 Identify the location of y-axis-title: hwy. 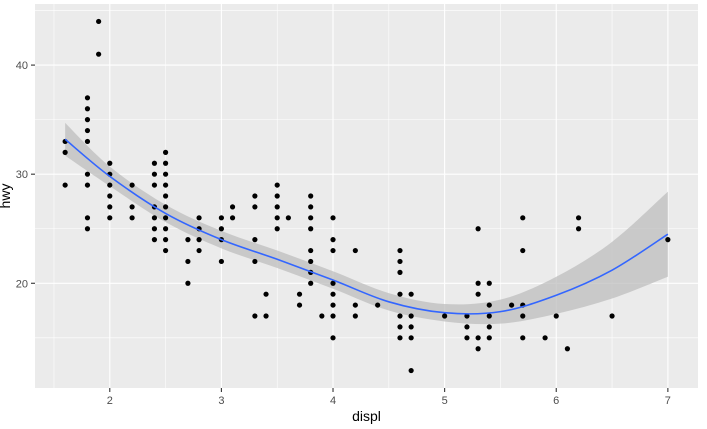
(6, 196).